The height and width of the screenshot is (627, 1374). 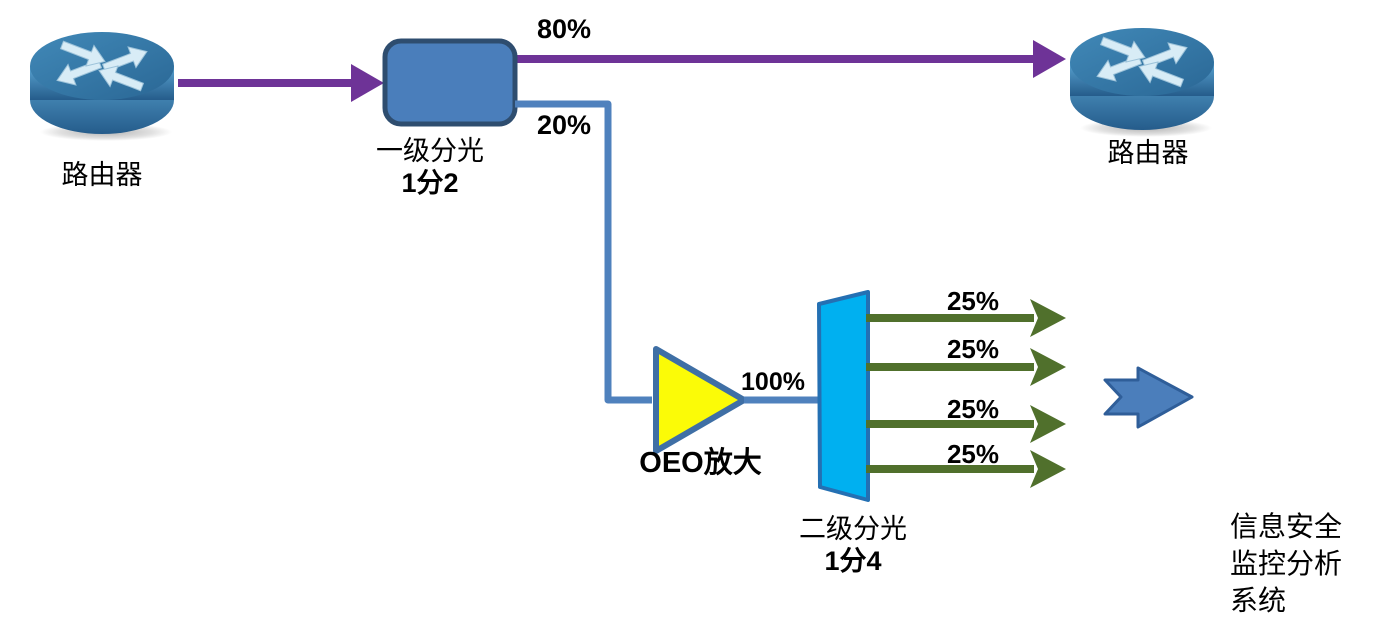 I want to click on splitter1-name: 一级分光, so click(x=430, y=151).